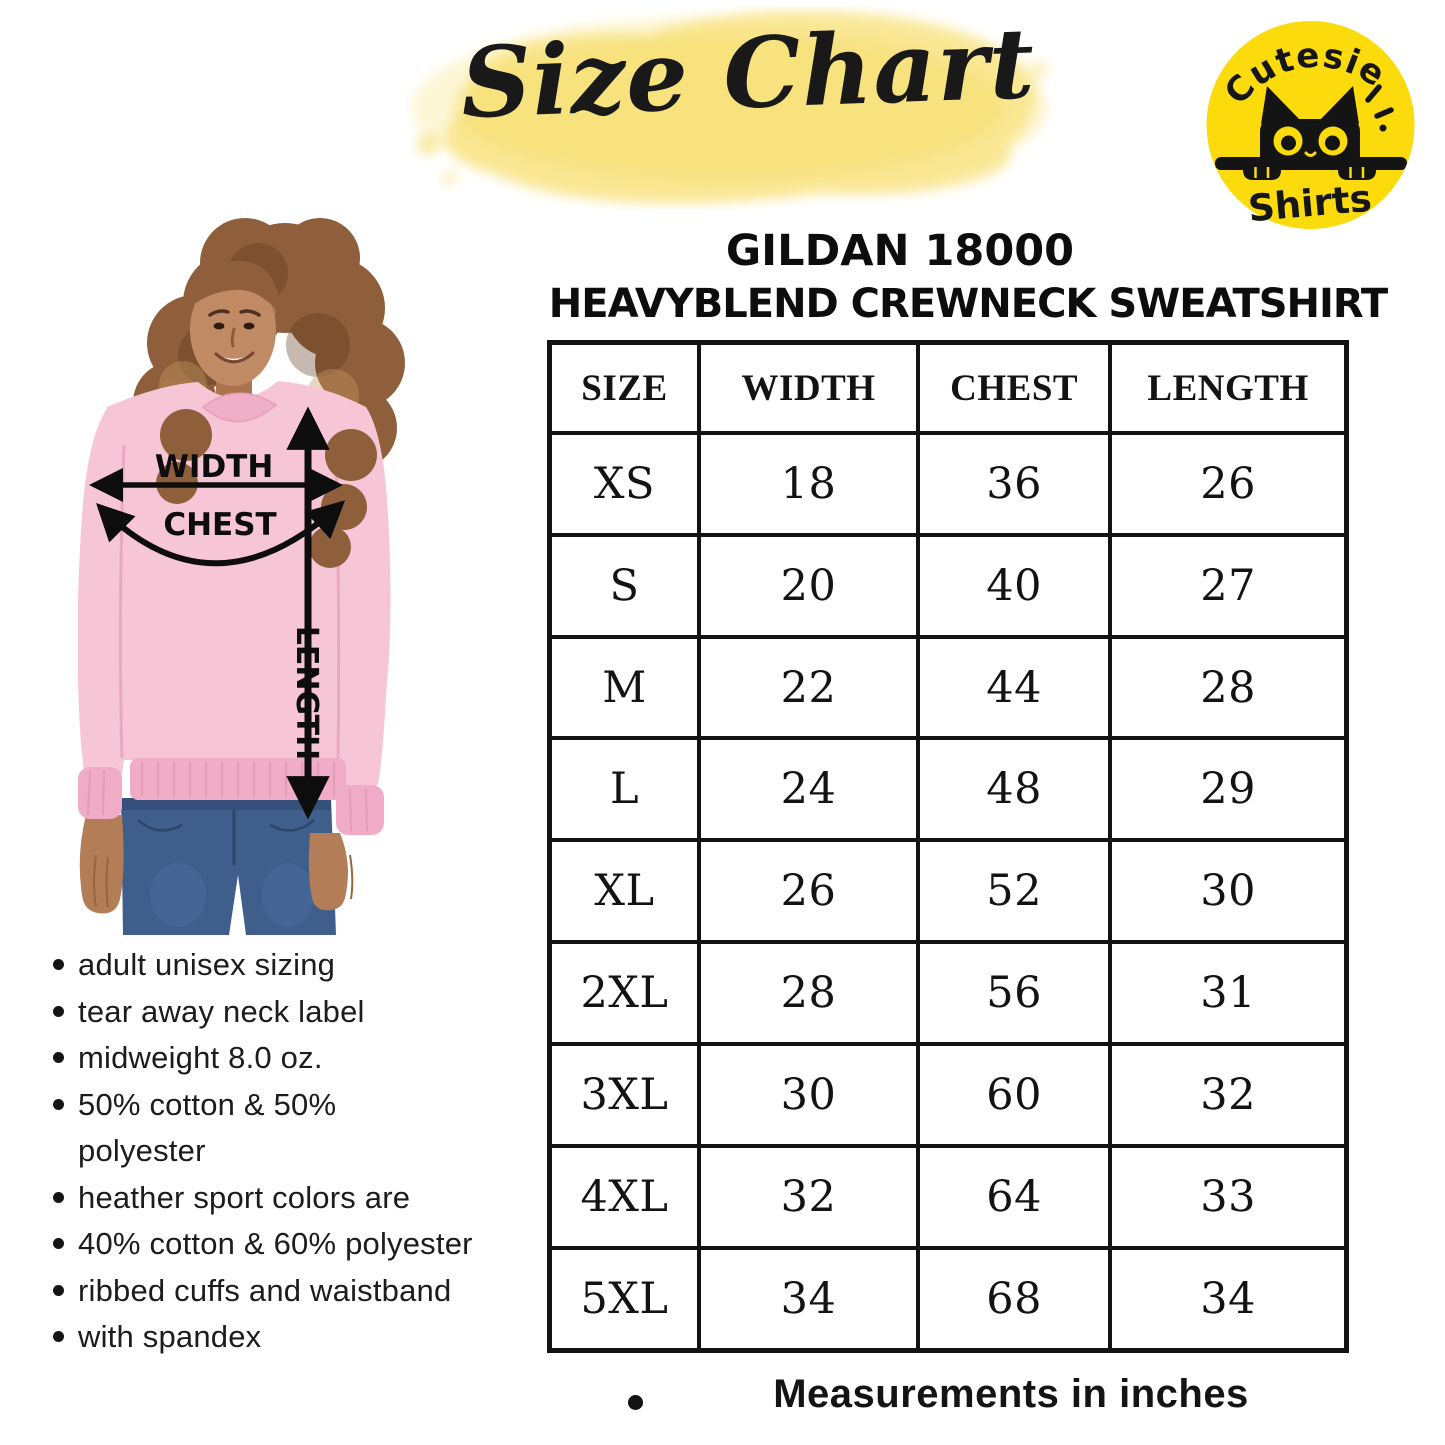  Describe the element at coordinates (808, 585) in the screenshot. I see `value-cell: 20` at that location.